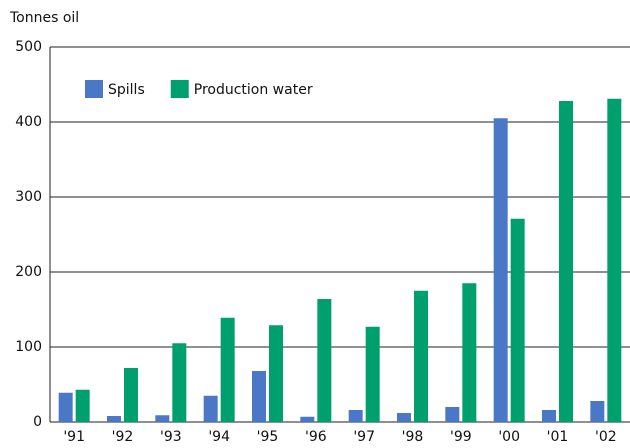  I want to click on legend-label: Spills, so click(126, 90).